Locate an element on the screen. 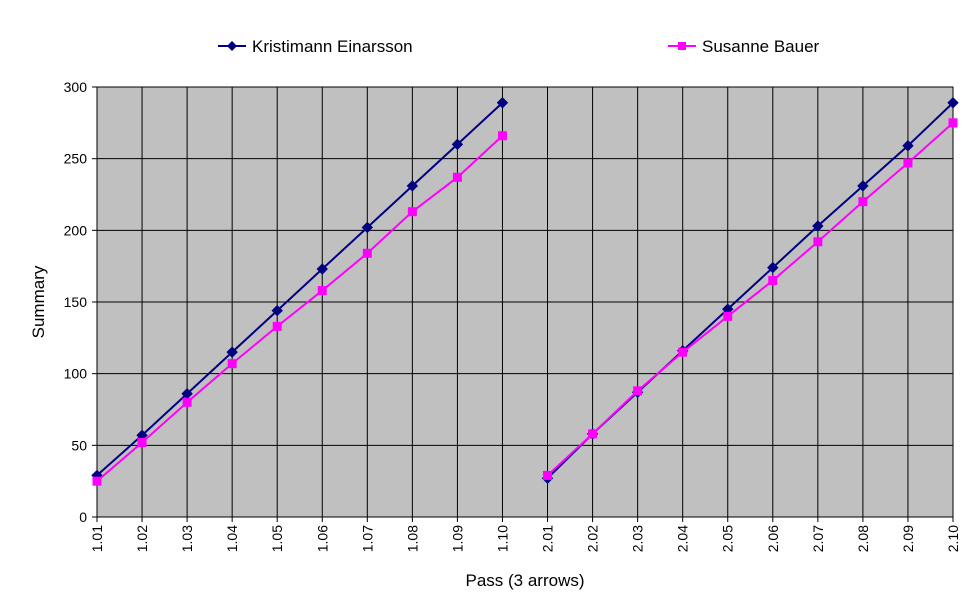 Image resolution: width=970 pixels, height=609 pixels. legend-item: Susanne Bauer is located at coordinates (744, 46).